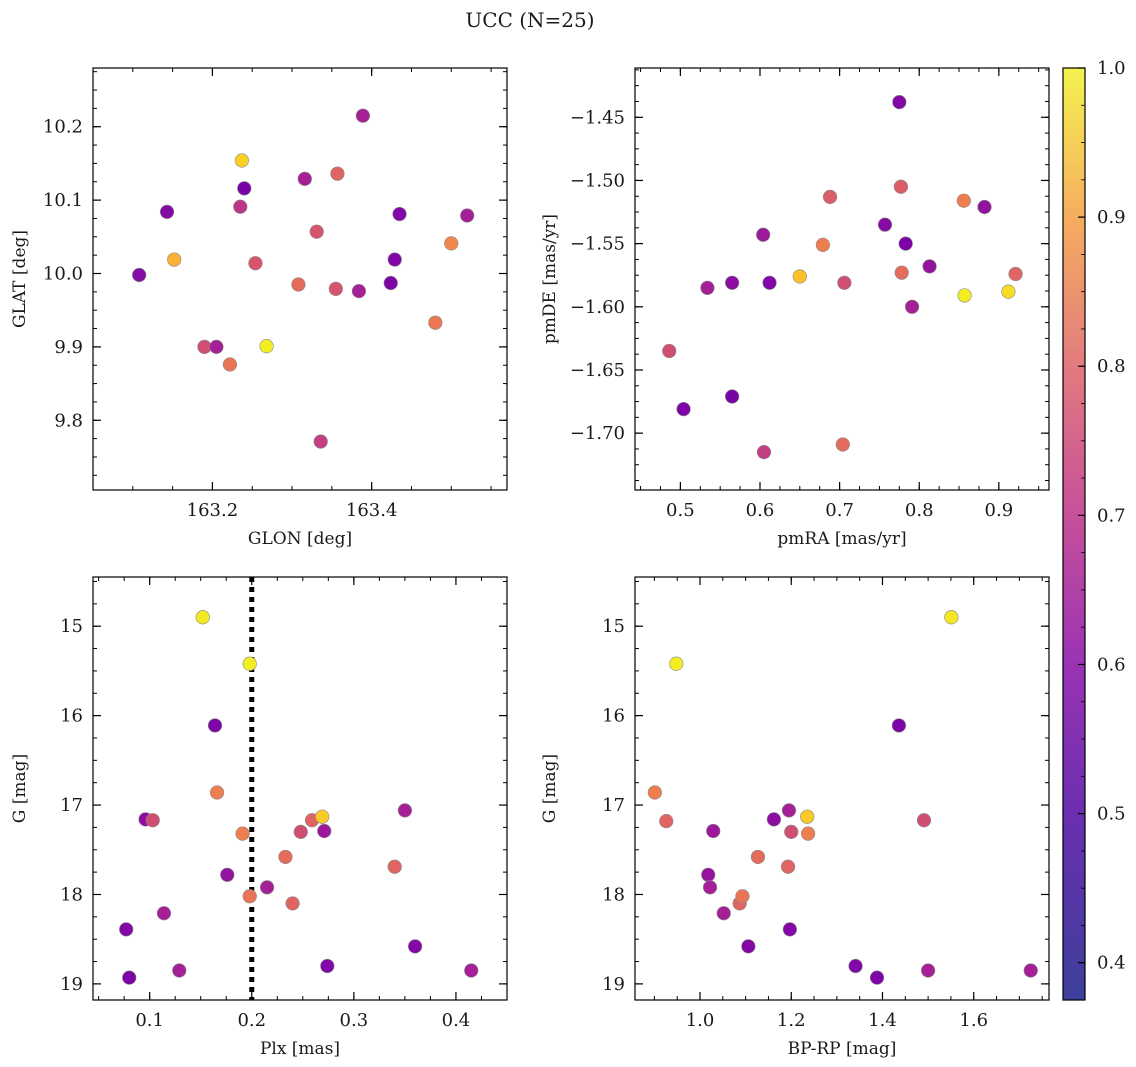 This screenshot has height=1067, width=1136. What do you see at coordinates (842, 1049) in the screenshot?
I see `x-axis-label: BP-RP [mag]` at bounding box center [842, 1049].